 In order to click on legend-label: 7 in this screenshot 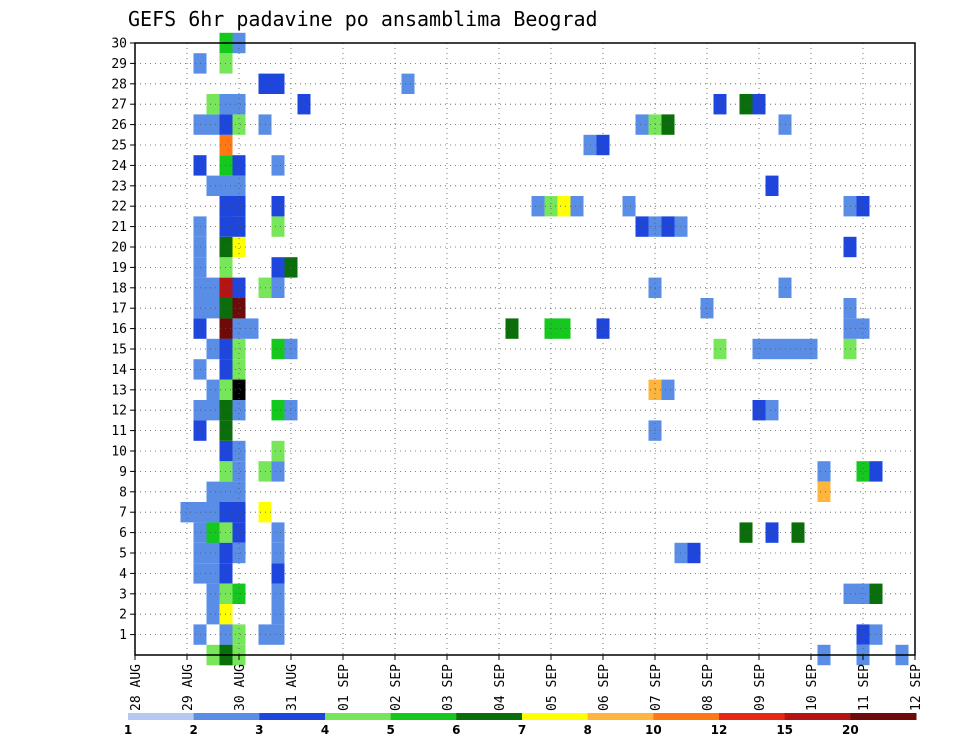, I will do `click(522, 730)`.